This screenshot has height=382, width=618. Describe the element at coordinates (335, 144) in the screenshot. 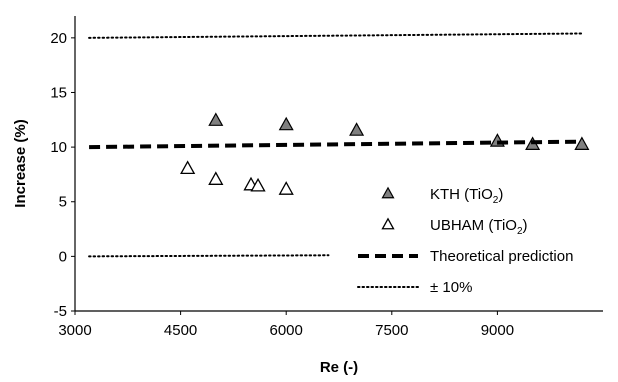

I see `theoretical-prediction-line` at that location.